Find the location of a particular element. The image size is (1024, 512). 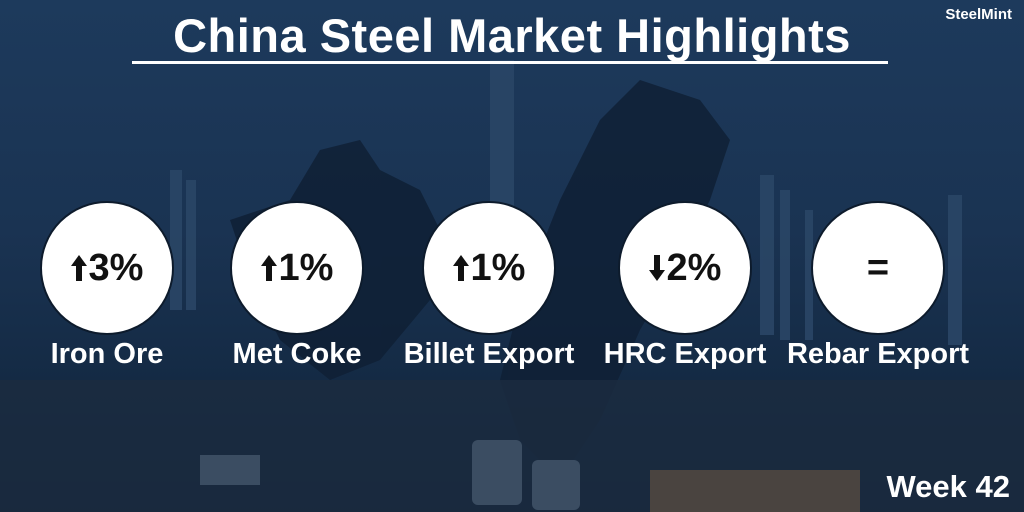

indicator-circle: 2% is located at coordinates (685, 268).